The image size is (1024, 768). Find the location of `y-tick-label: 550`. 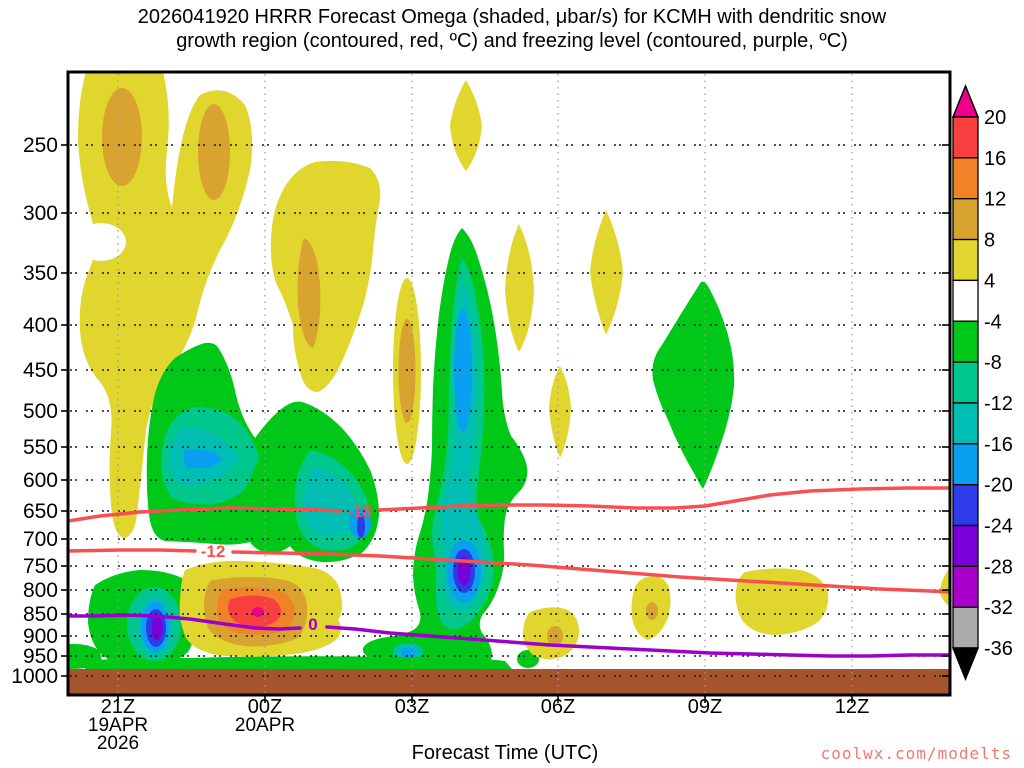

y-tick-label: 550 is located at coordinates (40, 447).